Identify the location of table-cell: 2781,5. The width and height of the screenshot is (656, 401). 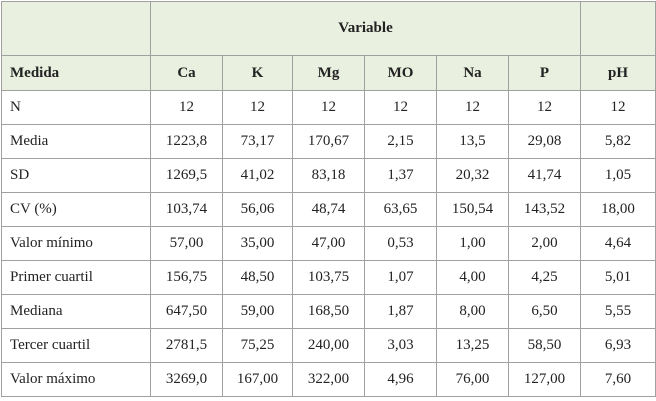
(186, 345).